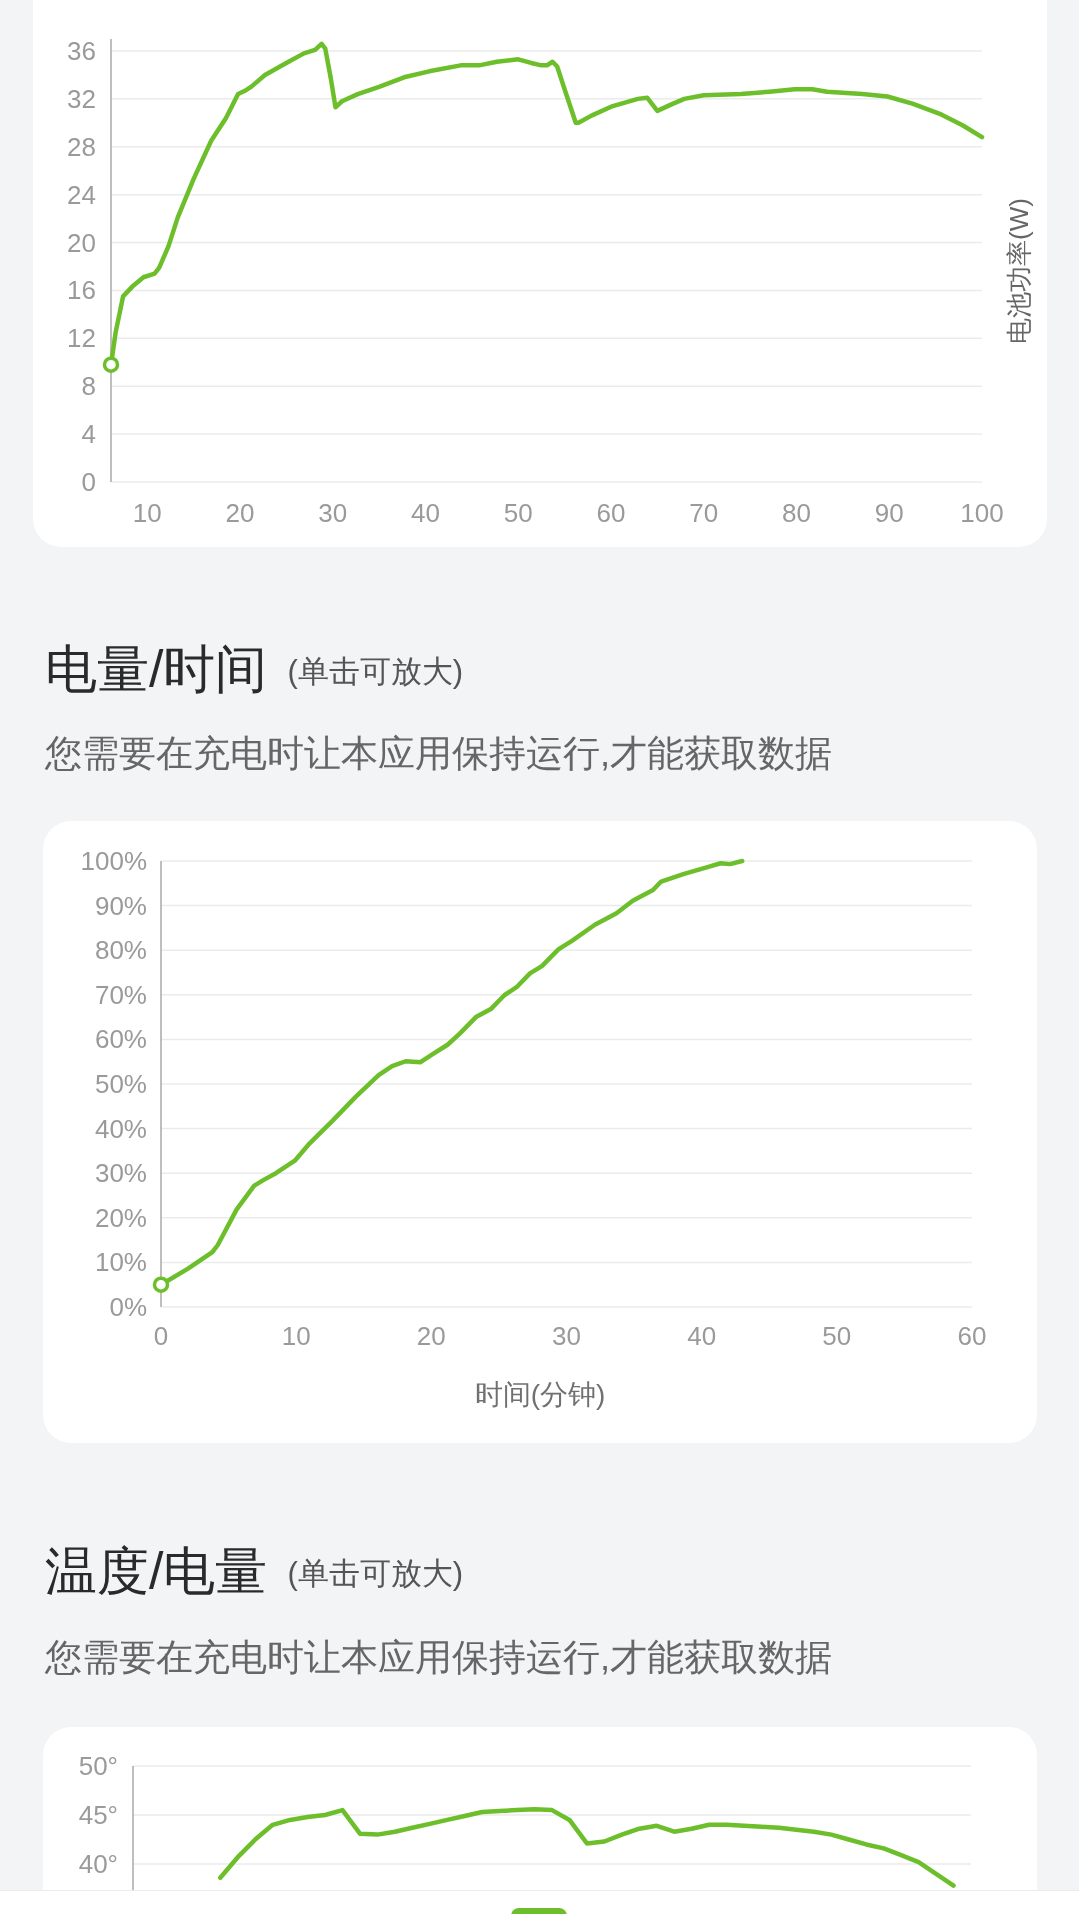 The image size is (1079, 1914). Describe the element at coordinates (156, 1571) in the screenshot. I see `title: 温度/电量` at that location.